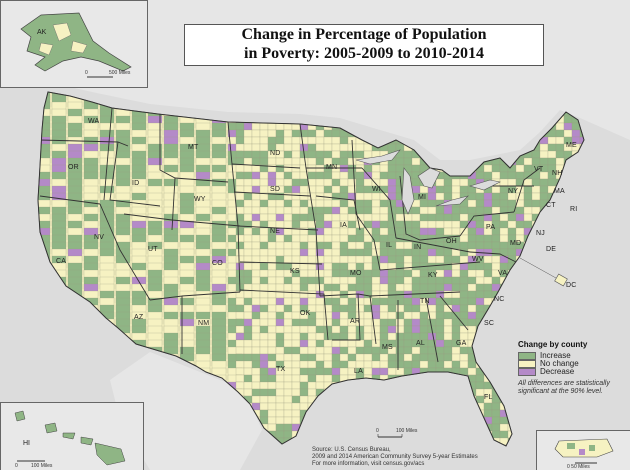 The height and width of the screenshot is (470, 630). I want to click on alaska-inset: AK 0 500 Miles, so click(74, 44).